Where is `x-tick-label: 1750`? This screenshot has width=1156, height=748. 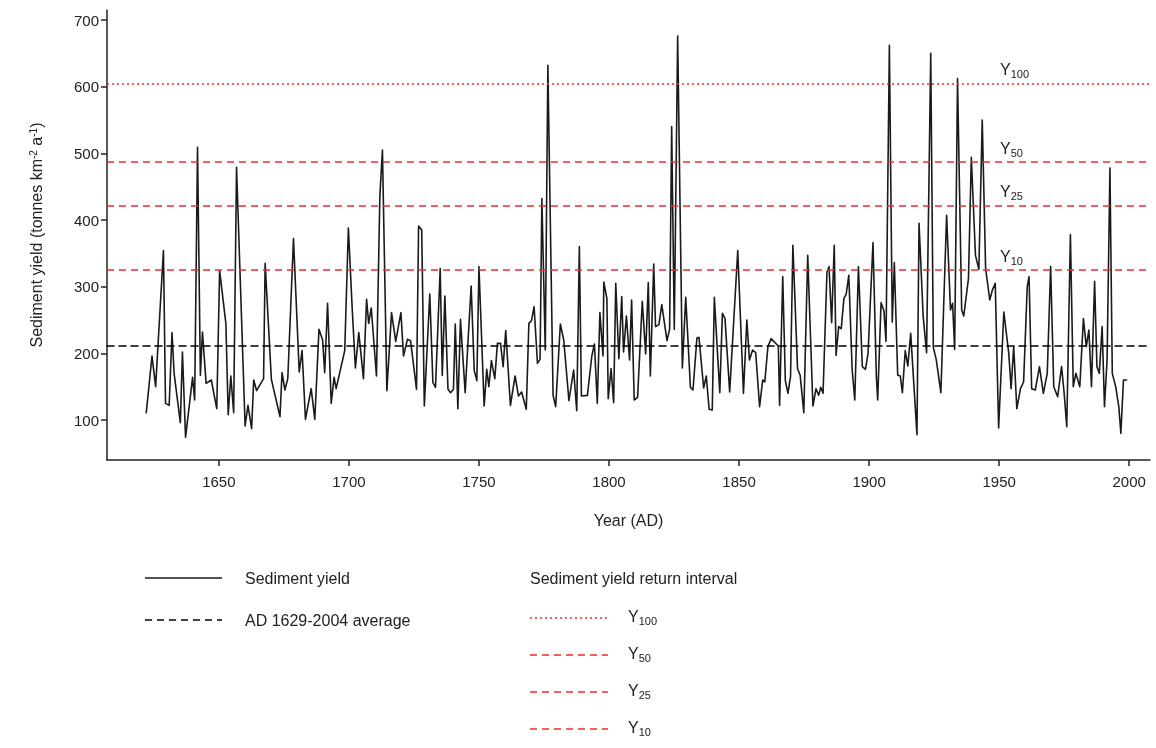 x-tick-label: 1750 is located at coordinates (479, 481).